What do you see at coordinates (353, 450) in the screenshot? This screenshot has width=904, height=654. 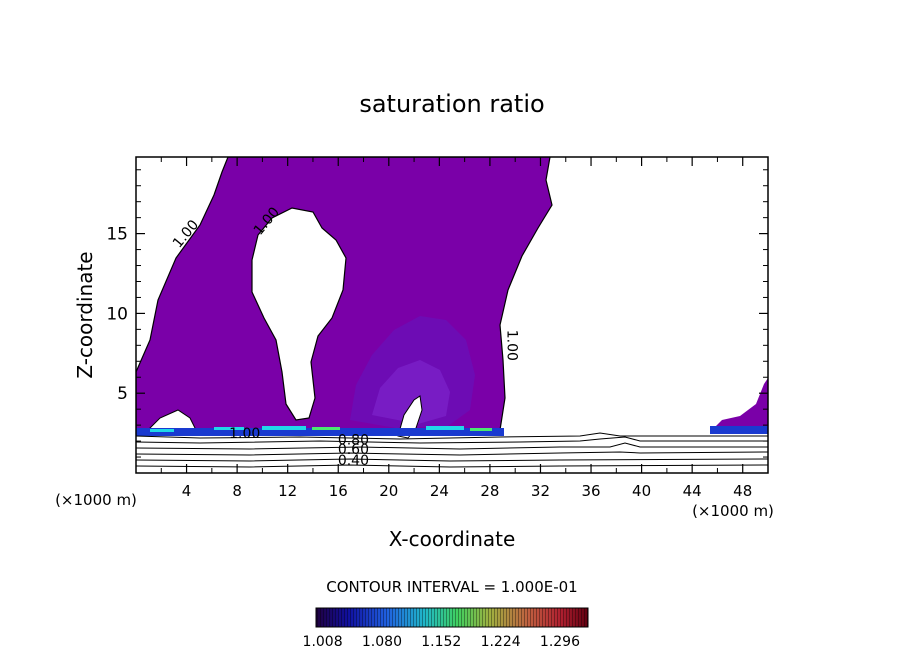 I see `contour-label: 0.60` at bounding box center [353, 450].